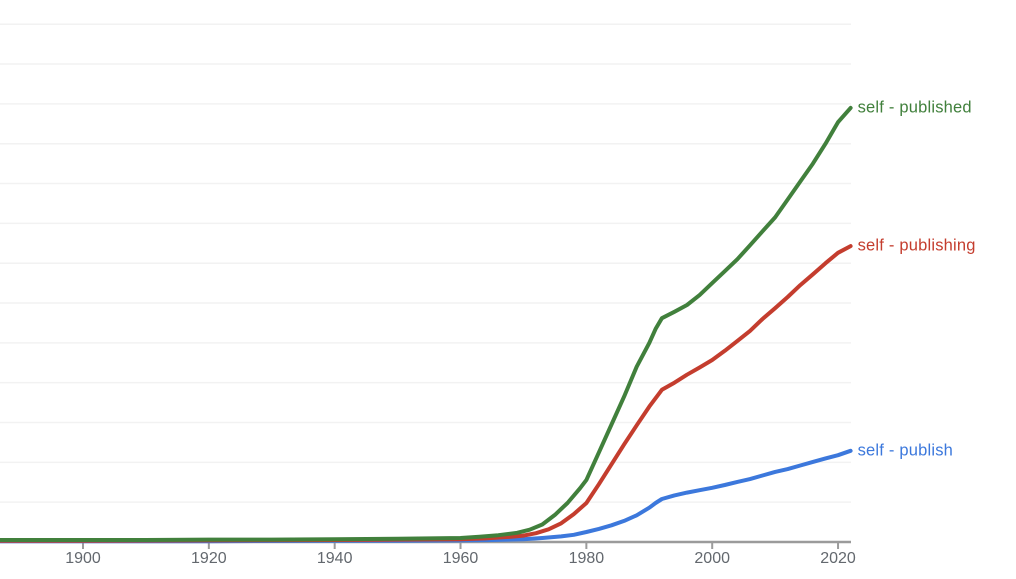 The width and height of the screenshot is (1016, 579). I want to click on x-tick-label-1960: 1960, so click(461, 558).